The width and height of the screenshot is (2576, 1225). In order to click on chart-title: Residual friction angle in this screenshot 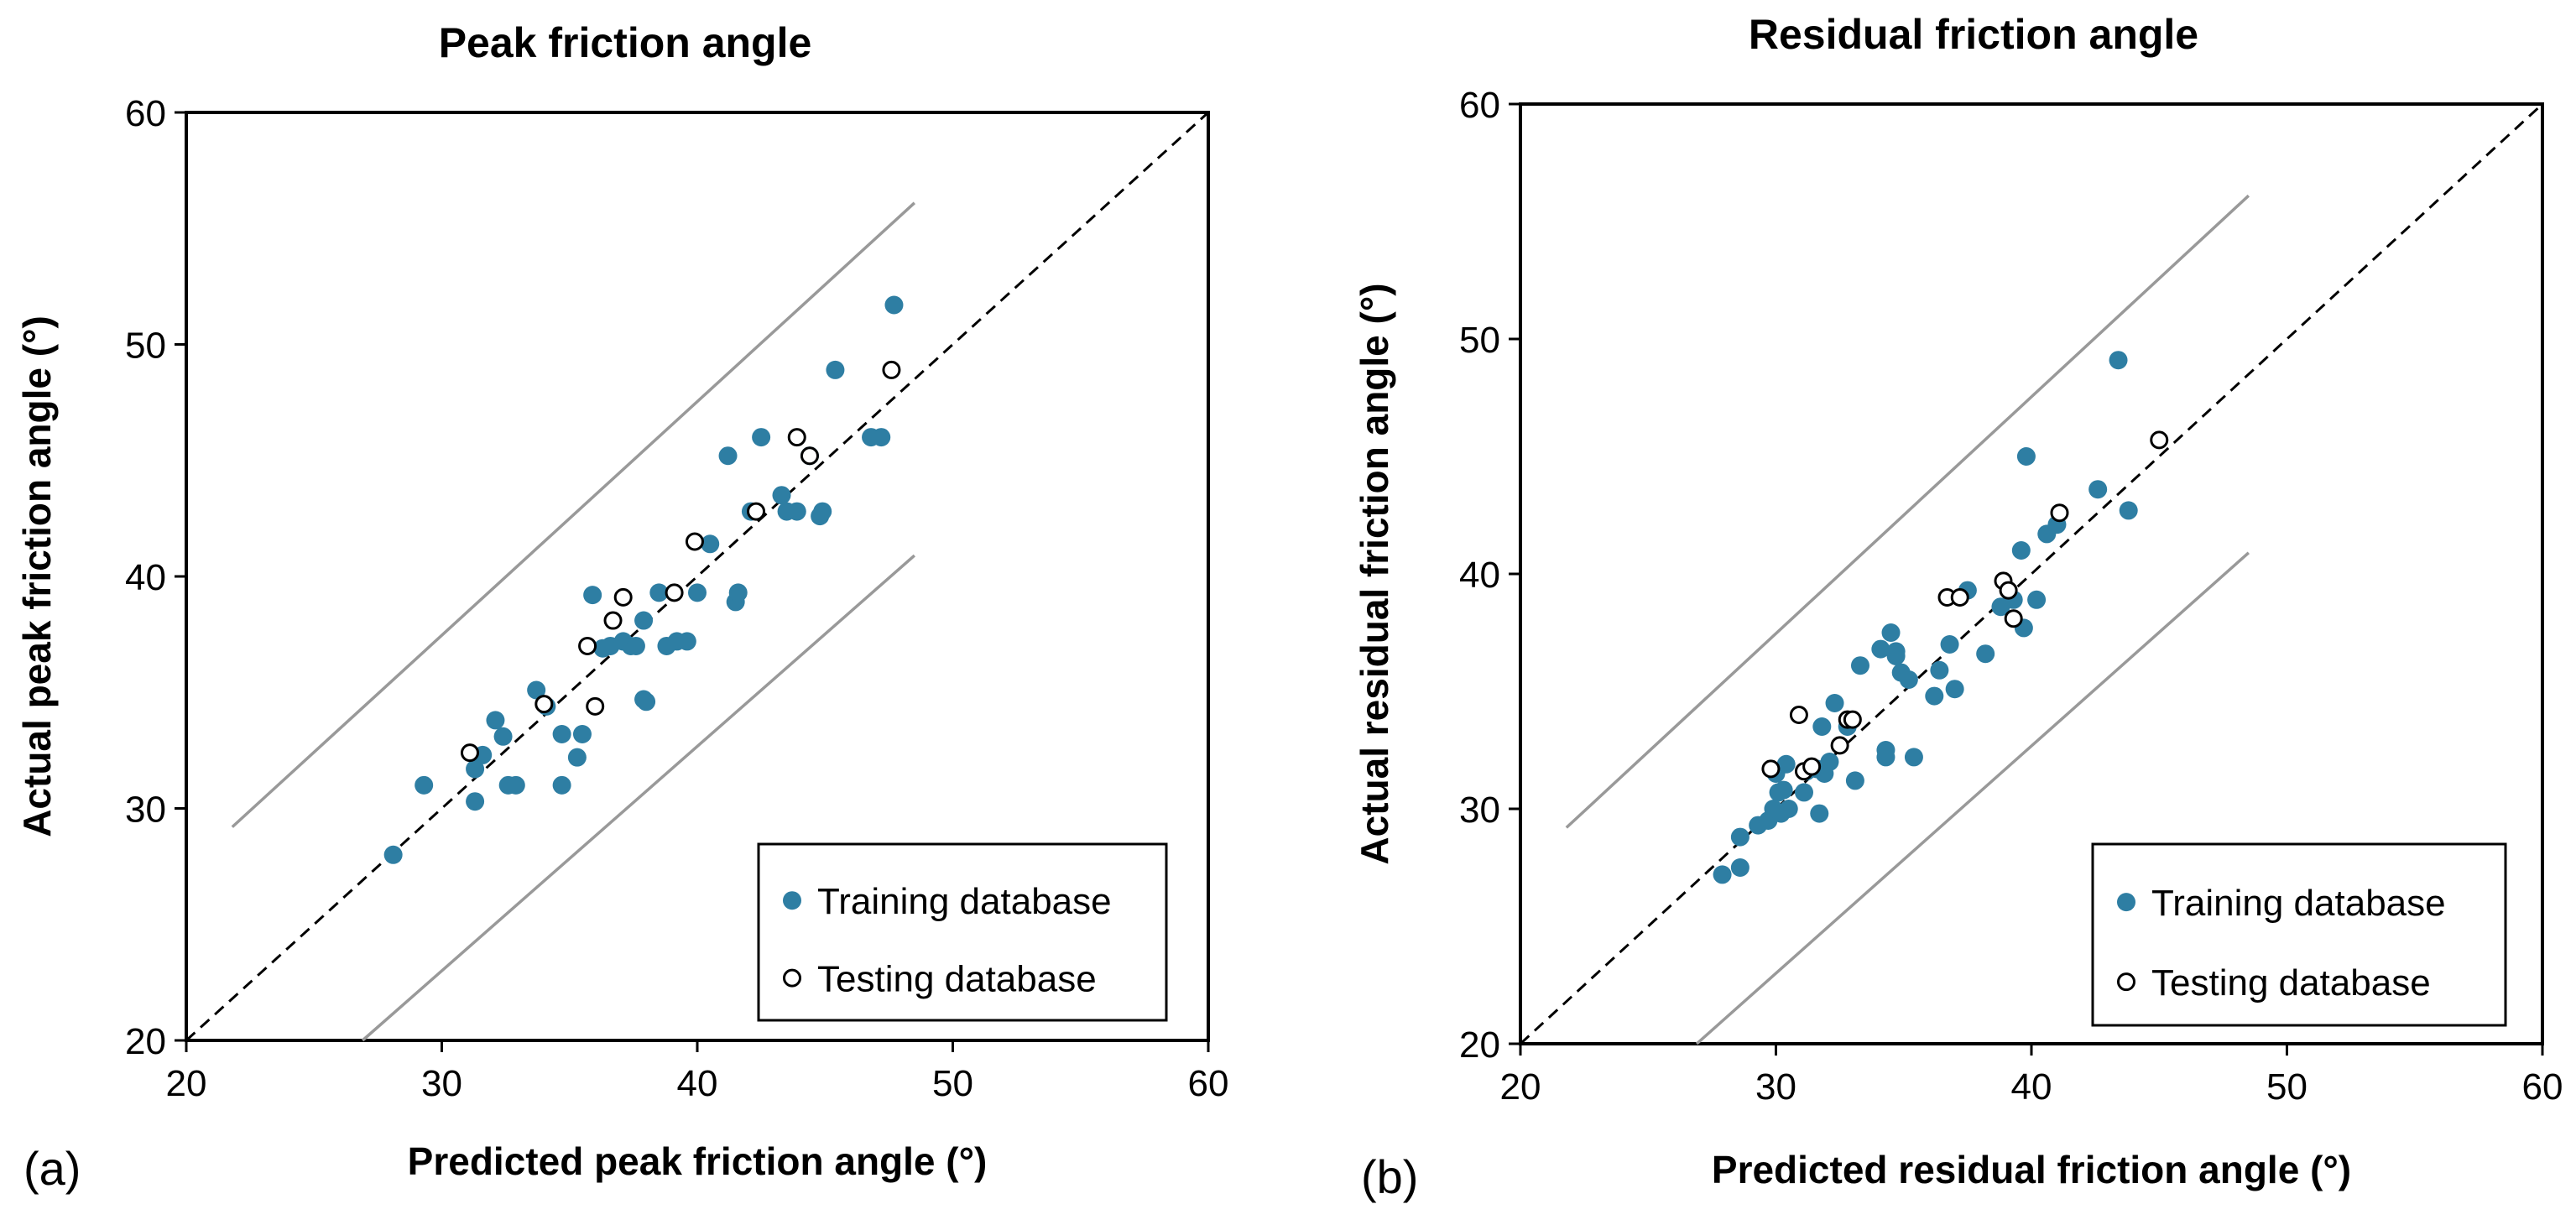, I will do `click(1974, 34)`.